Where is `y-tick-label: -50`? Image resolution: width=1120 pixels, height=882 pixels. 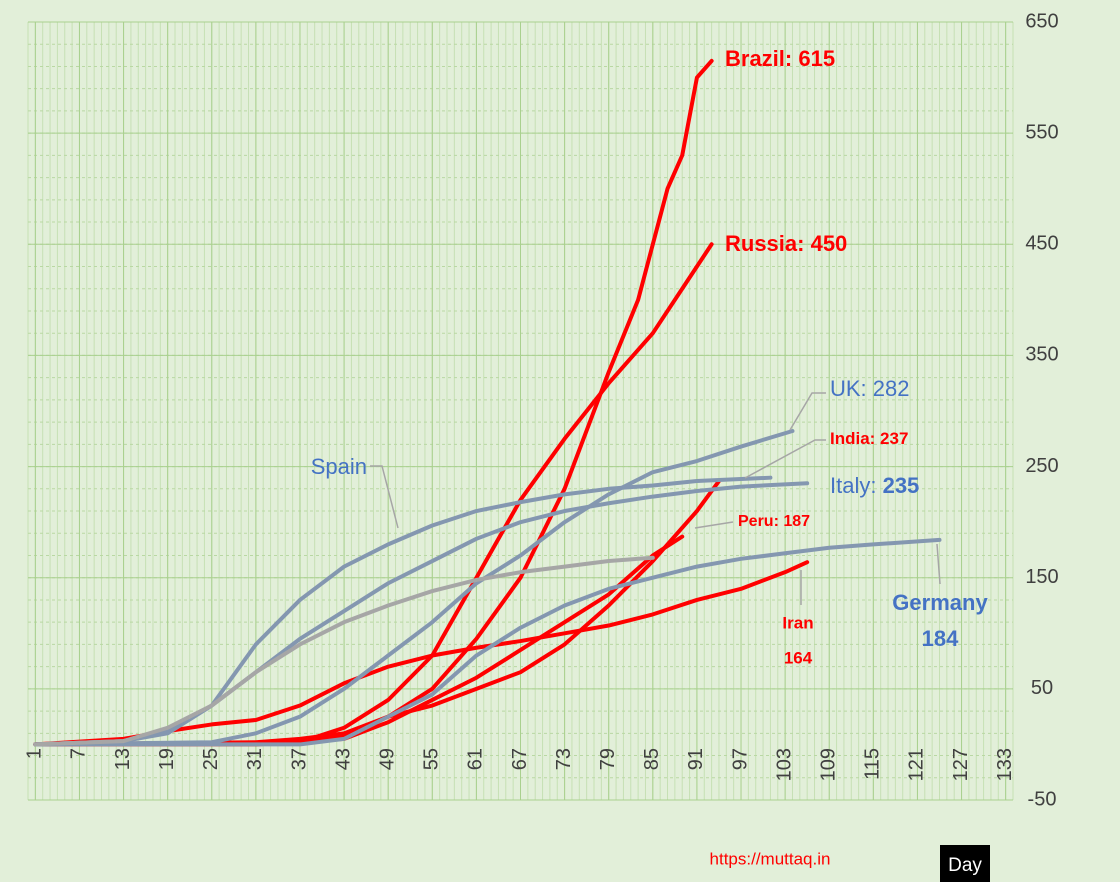
y-tick-label: -50 is located at coordinates (1042, 799).